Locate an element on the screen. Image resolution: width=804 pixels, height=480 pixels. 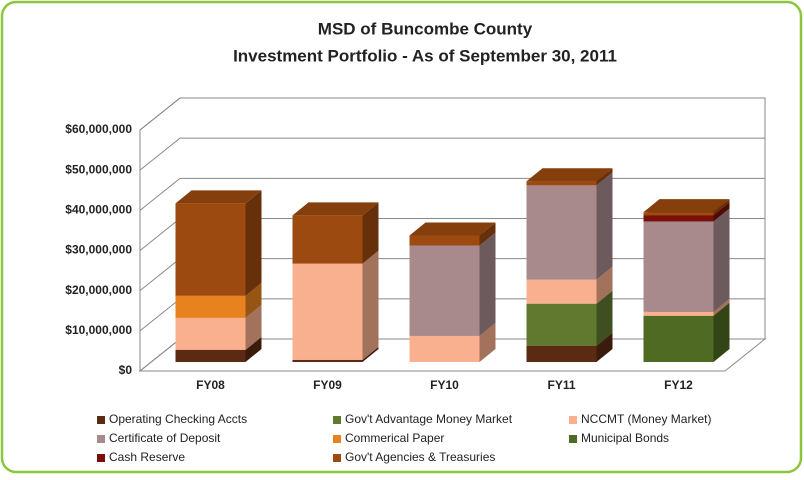
y-tick-label: $50,000,000 is located at coordinates (98, 169).